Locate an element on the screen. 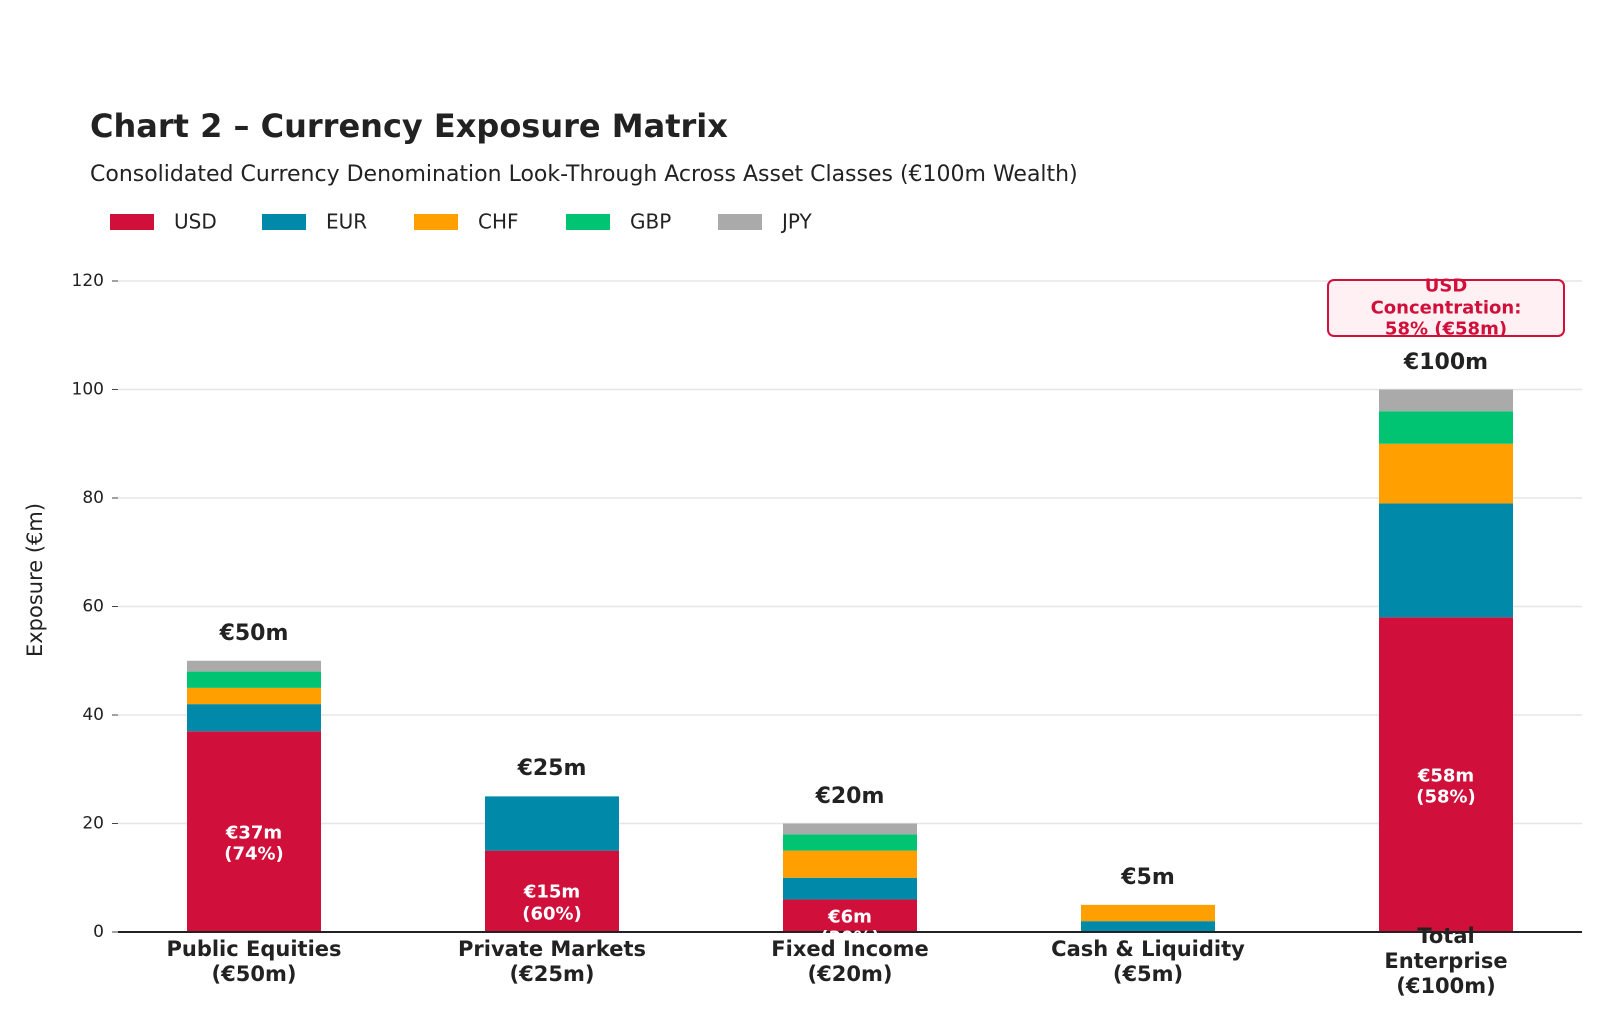 The image size is (1600, 1011). value-label: €15m (60%) is located at coordinates (552, 903).